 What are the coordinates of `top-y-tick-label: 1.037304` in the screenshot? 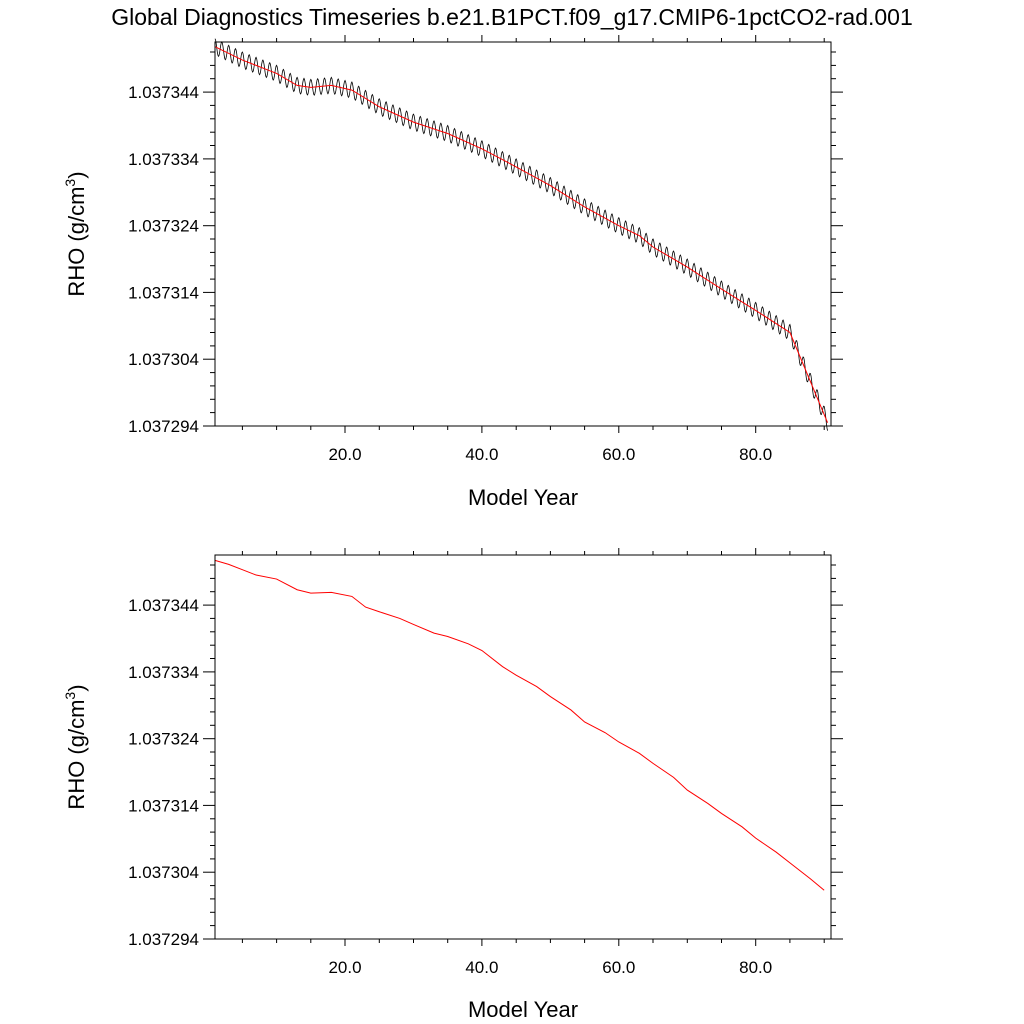 It's located at (163, 359).